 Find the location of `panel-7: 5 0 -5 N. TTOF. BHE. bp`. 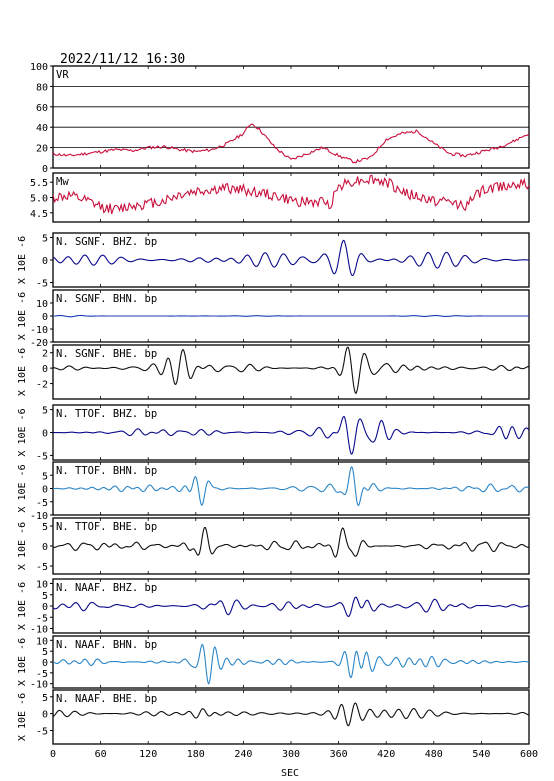

panel-7: 5 0 -5 N. TTOF. BHE. bp is located at coordinates (283, 546).